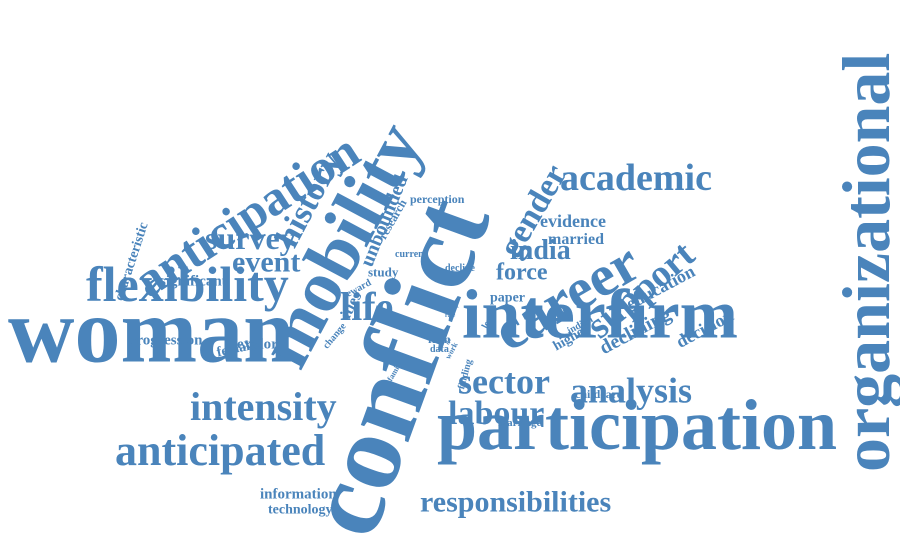 The width and height of the screenshot is (900, 549). What do you see at coordinates (439, 349) in the screenshot?
I see `word-data: data` at bounding box center [439, 349].